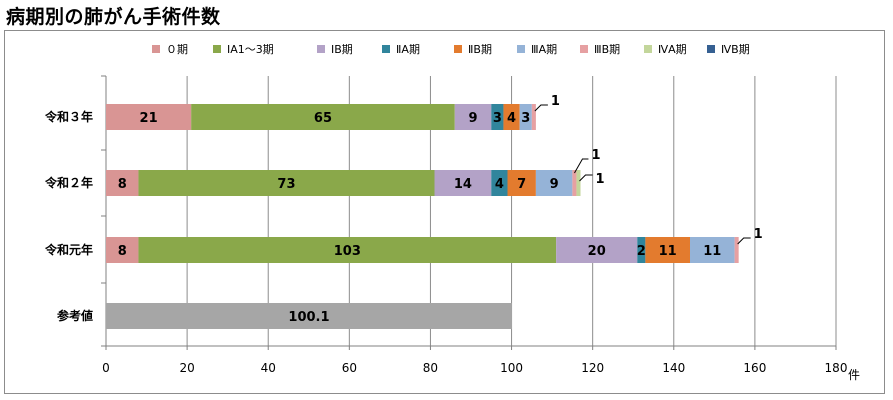 The width and height of the screenshot is (893, 400). I want to click on legend-entry: ⅡA期, so click(408, 49).